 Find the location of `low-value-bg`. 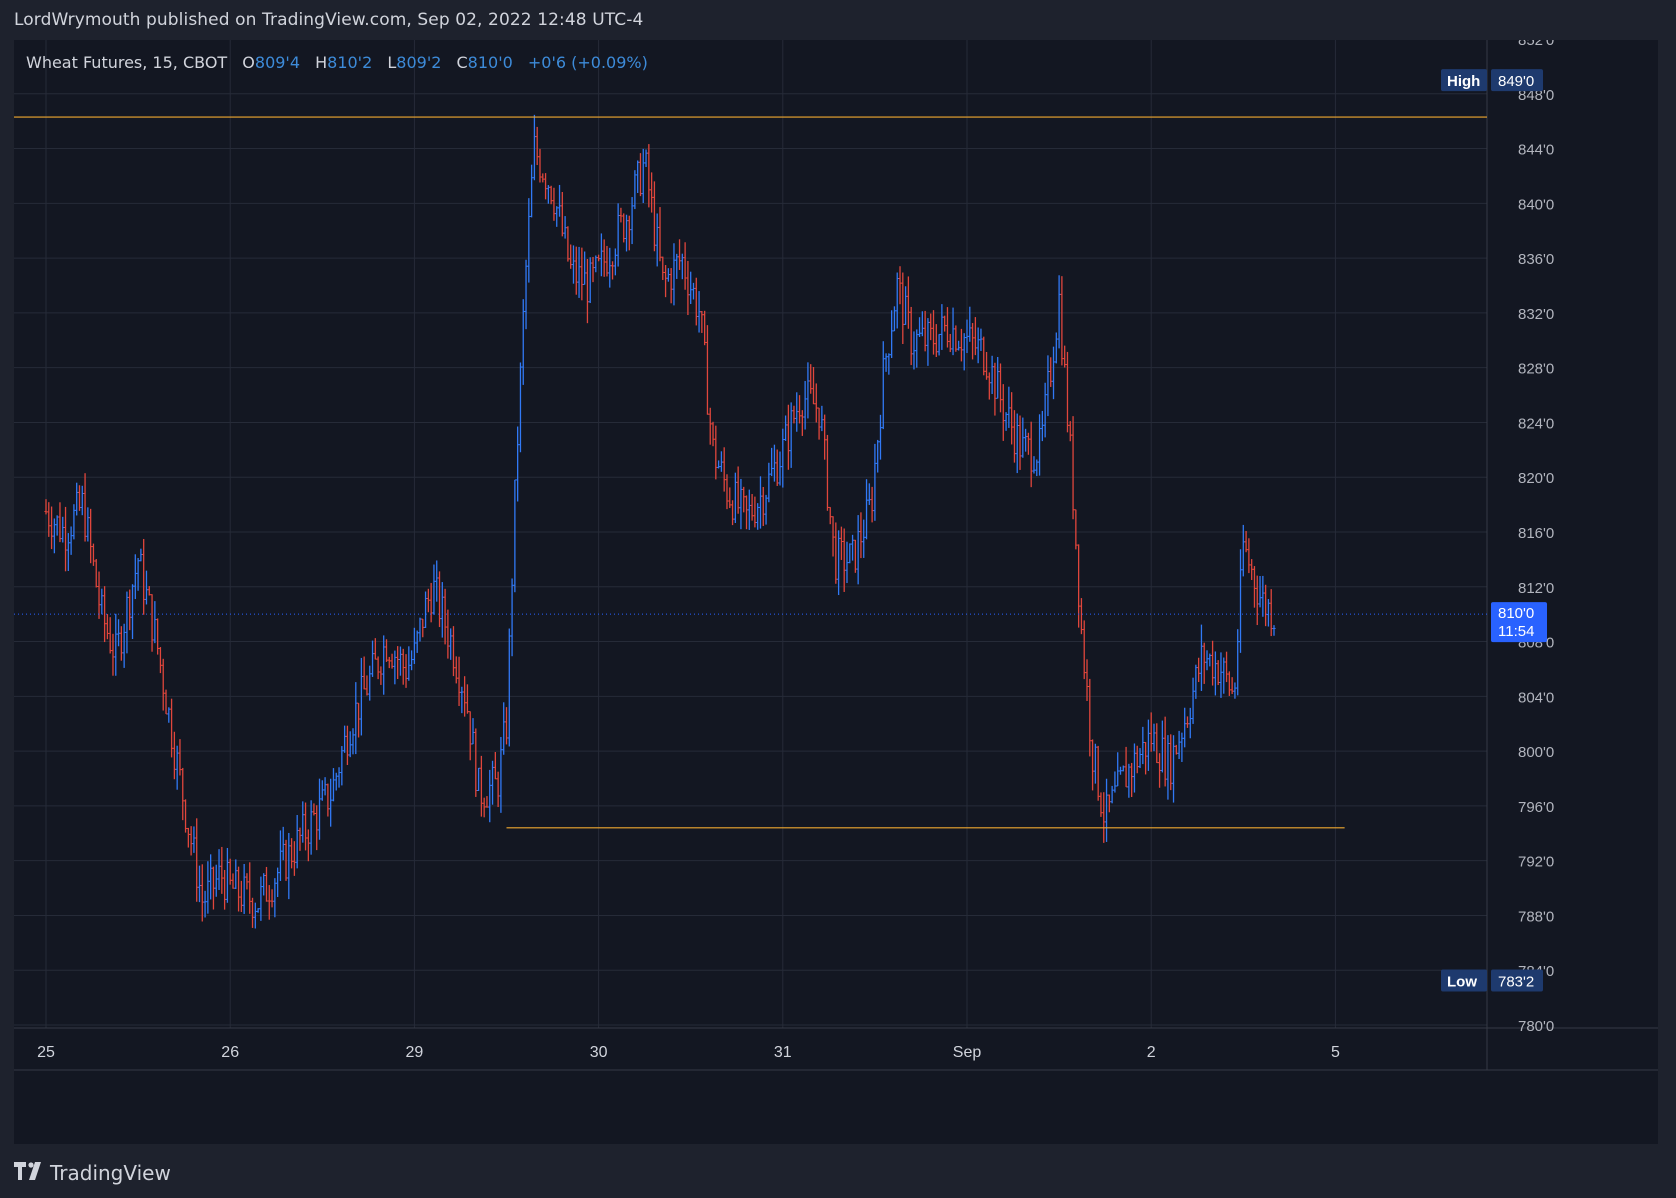

low-value-bg is located at coordinates (1517, 980).